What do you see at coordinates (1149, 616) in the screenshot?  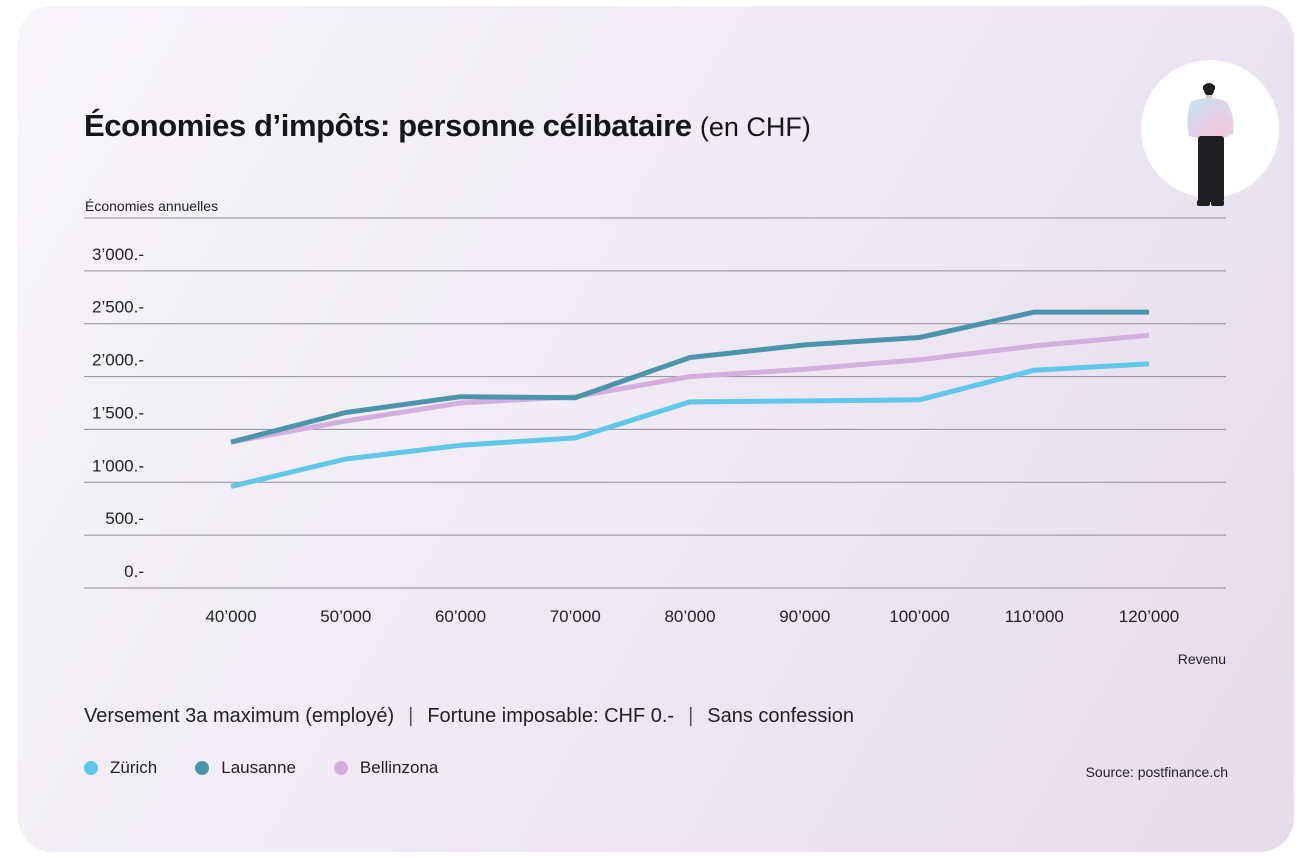 I see `x-tick-label: 120’000` at bounding box center [1149, 616].